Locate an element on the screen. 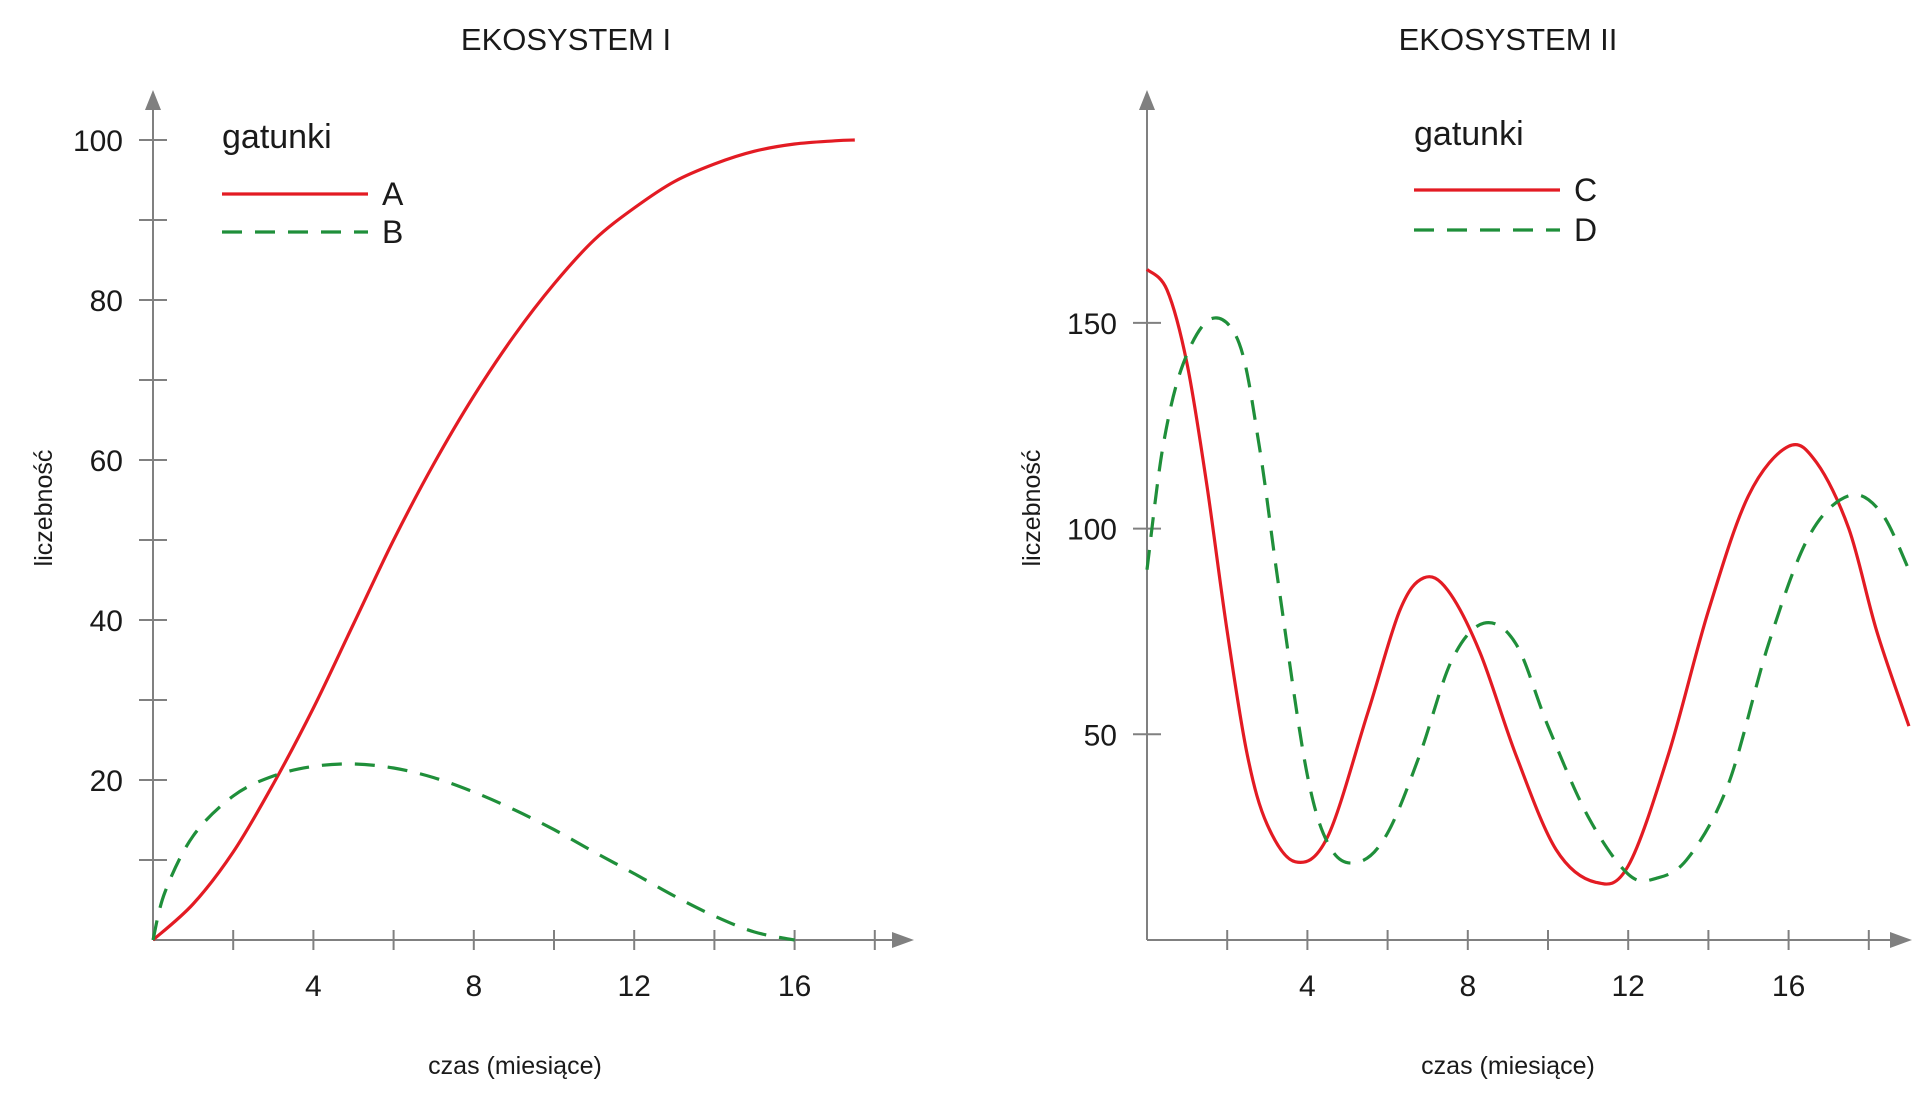  y-tick-label: 50 is located at coordinates (1100, 735).